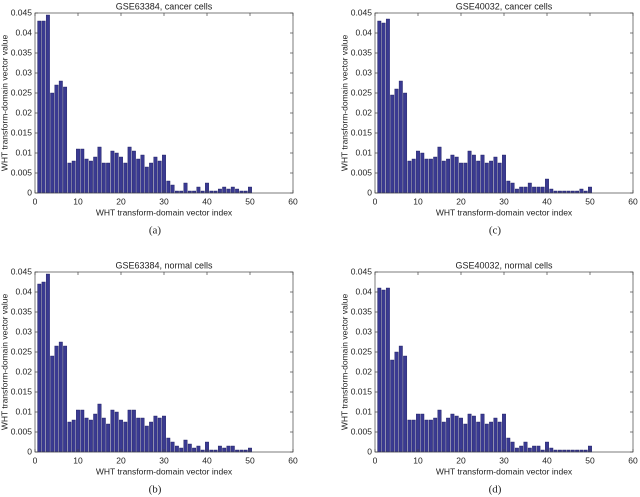  Describe the element at coordinates (22, 391) in the screenshot. I see `y-tick-label: 0.015` at that location.